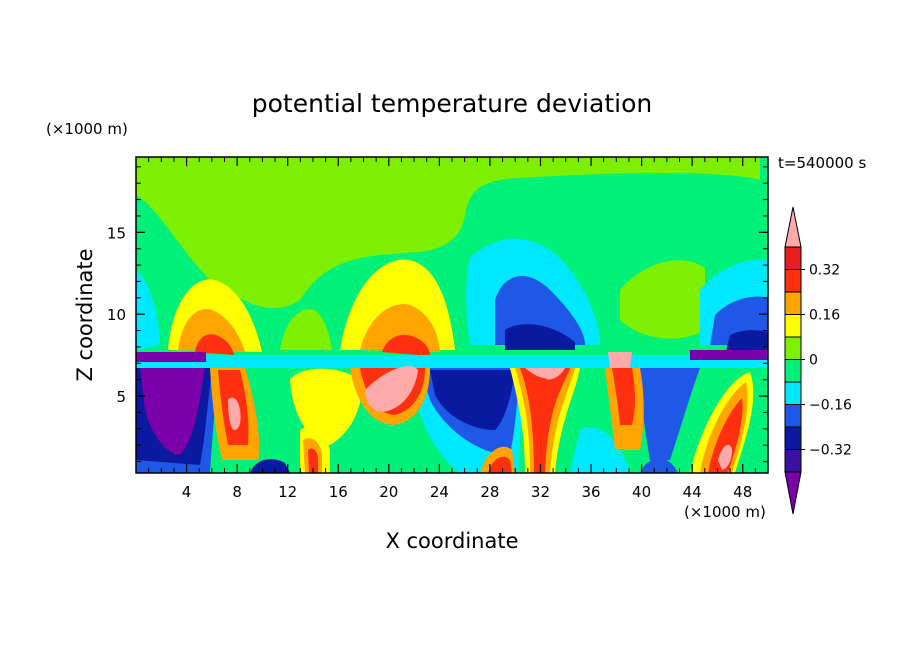 This screenshot has height=658, width=904. What do you see at coordinates (306, 329) in the screenshot?
I see `contour-region-green-small` at bounding box center [306, 329].